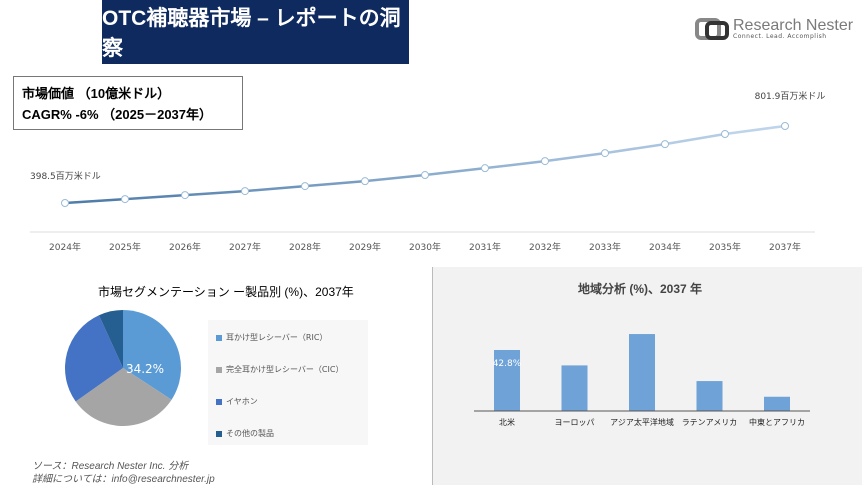 Image resolution: width=862 pixels, height=485 pixels. I want to click on x-tick-label: 2025年, so click(125, 247).